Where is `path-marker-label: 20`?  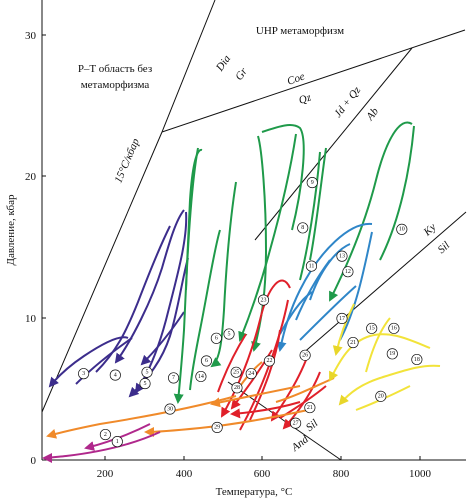
path-marker-label: 20 is located at coordinates (381, 397).